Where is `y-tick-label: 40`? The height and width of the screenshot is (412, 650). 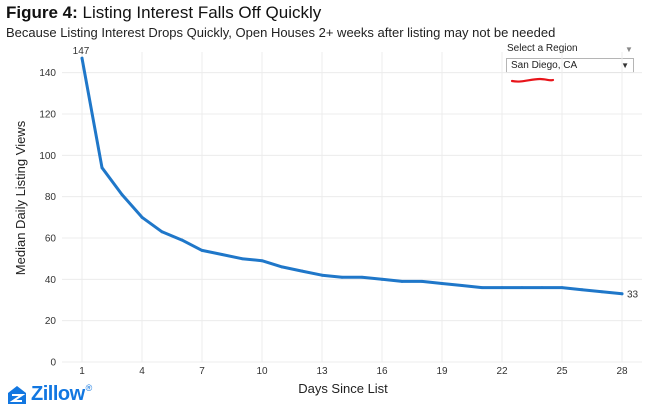 y-tick-label: 40 is located at coordinates (51, 280).